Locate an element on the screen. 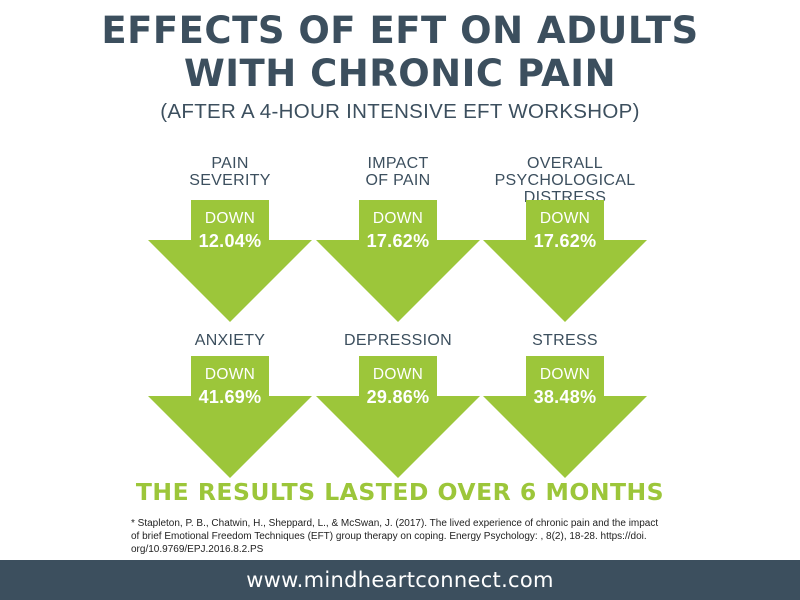 This screenshot has height=600, width=800. results-banner: THE RESULTS LASTED OVER 6 MONTHS is located at coordinates (400, 492).